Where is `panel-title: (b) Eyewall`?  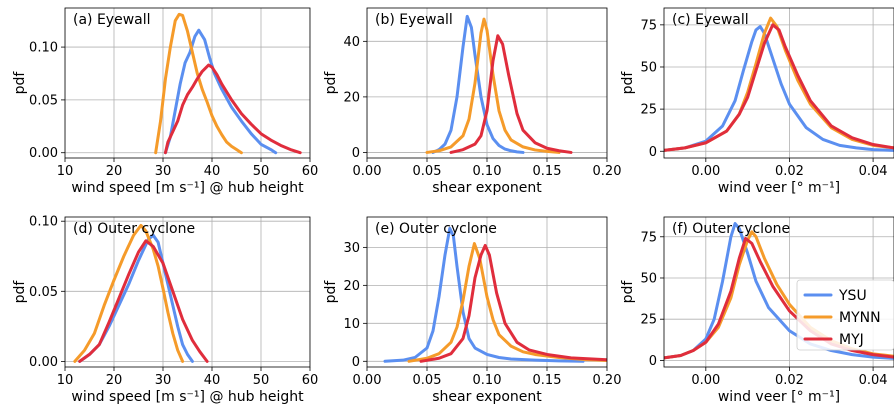 panel-title: (b) Eyewall is located at coordinates (414, 20).